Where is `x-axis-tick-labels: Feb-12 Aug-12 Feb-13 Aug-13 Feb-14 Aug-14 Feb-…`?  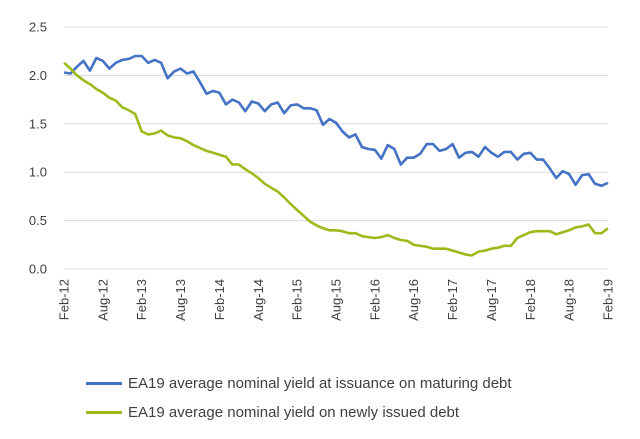
x-axis-tick-labels: Feb-12 Aug-12 Feb-13 Aug-13 Feb-14 Aug-14 Feb-… is located at coordinates (336, 300).